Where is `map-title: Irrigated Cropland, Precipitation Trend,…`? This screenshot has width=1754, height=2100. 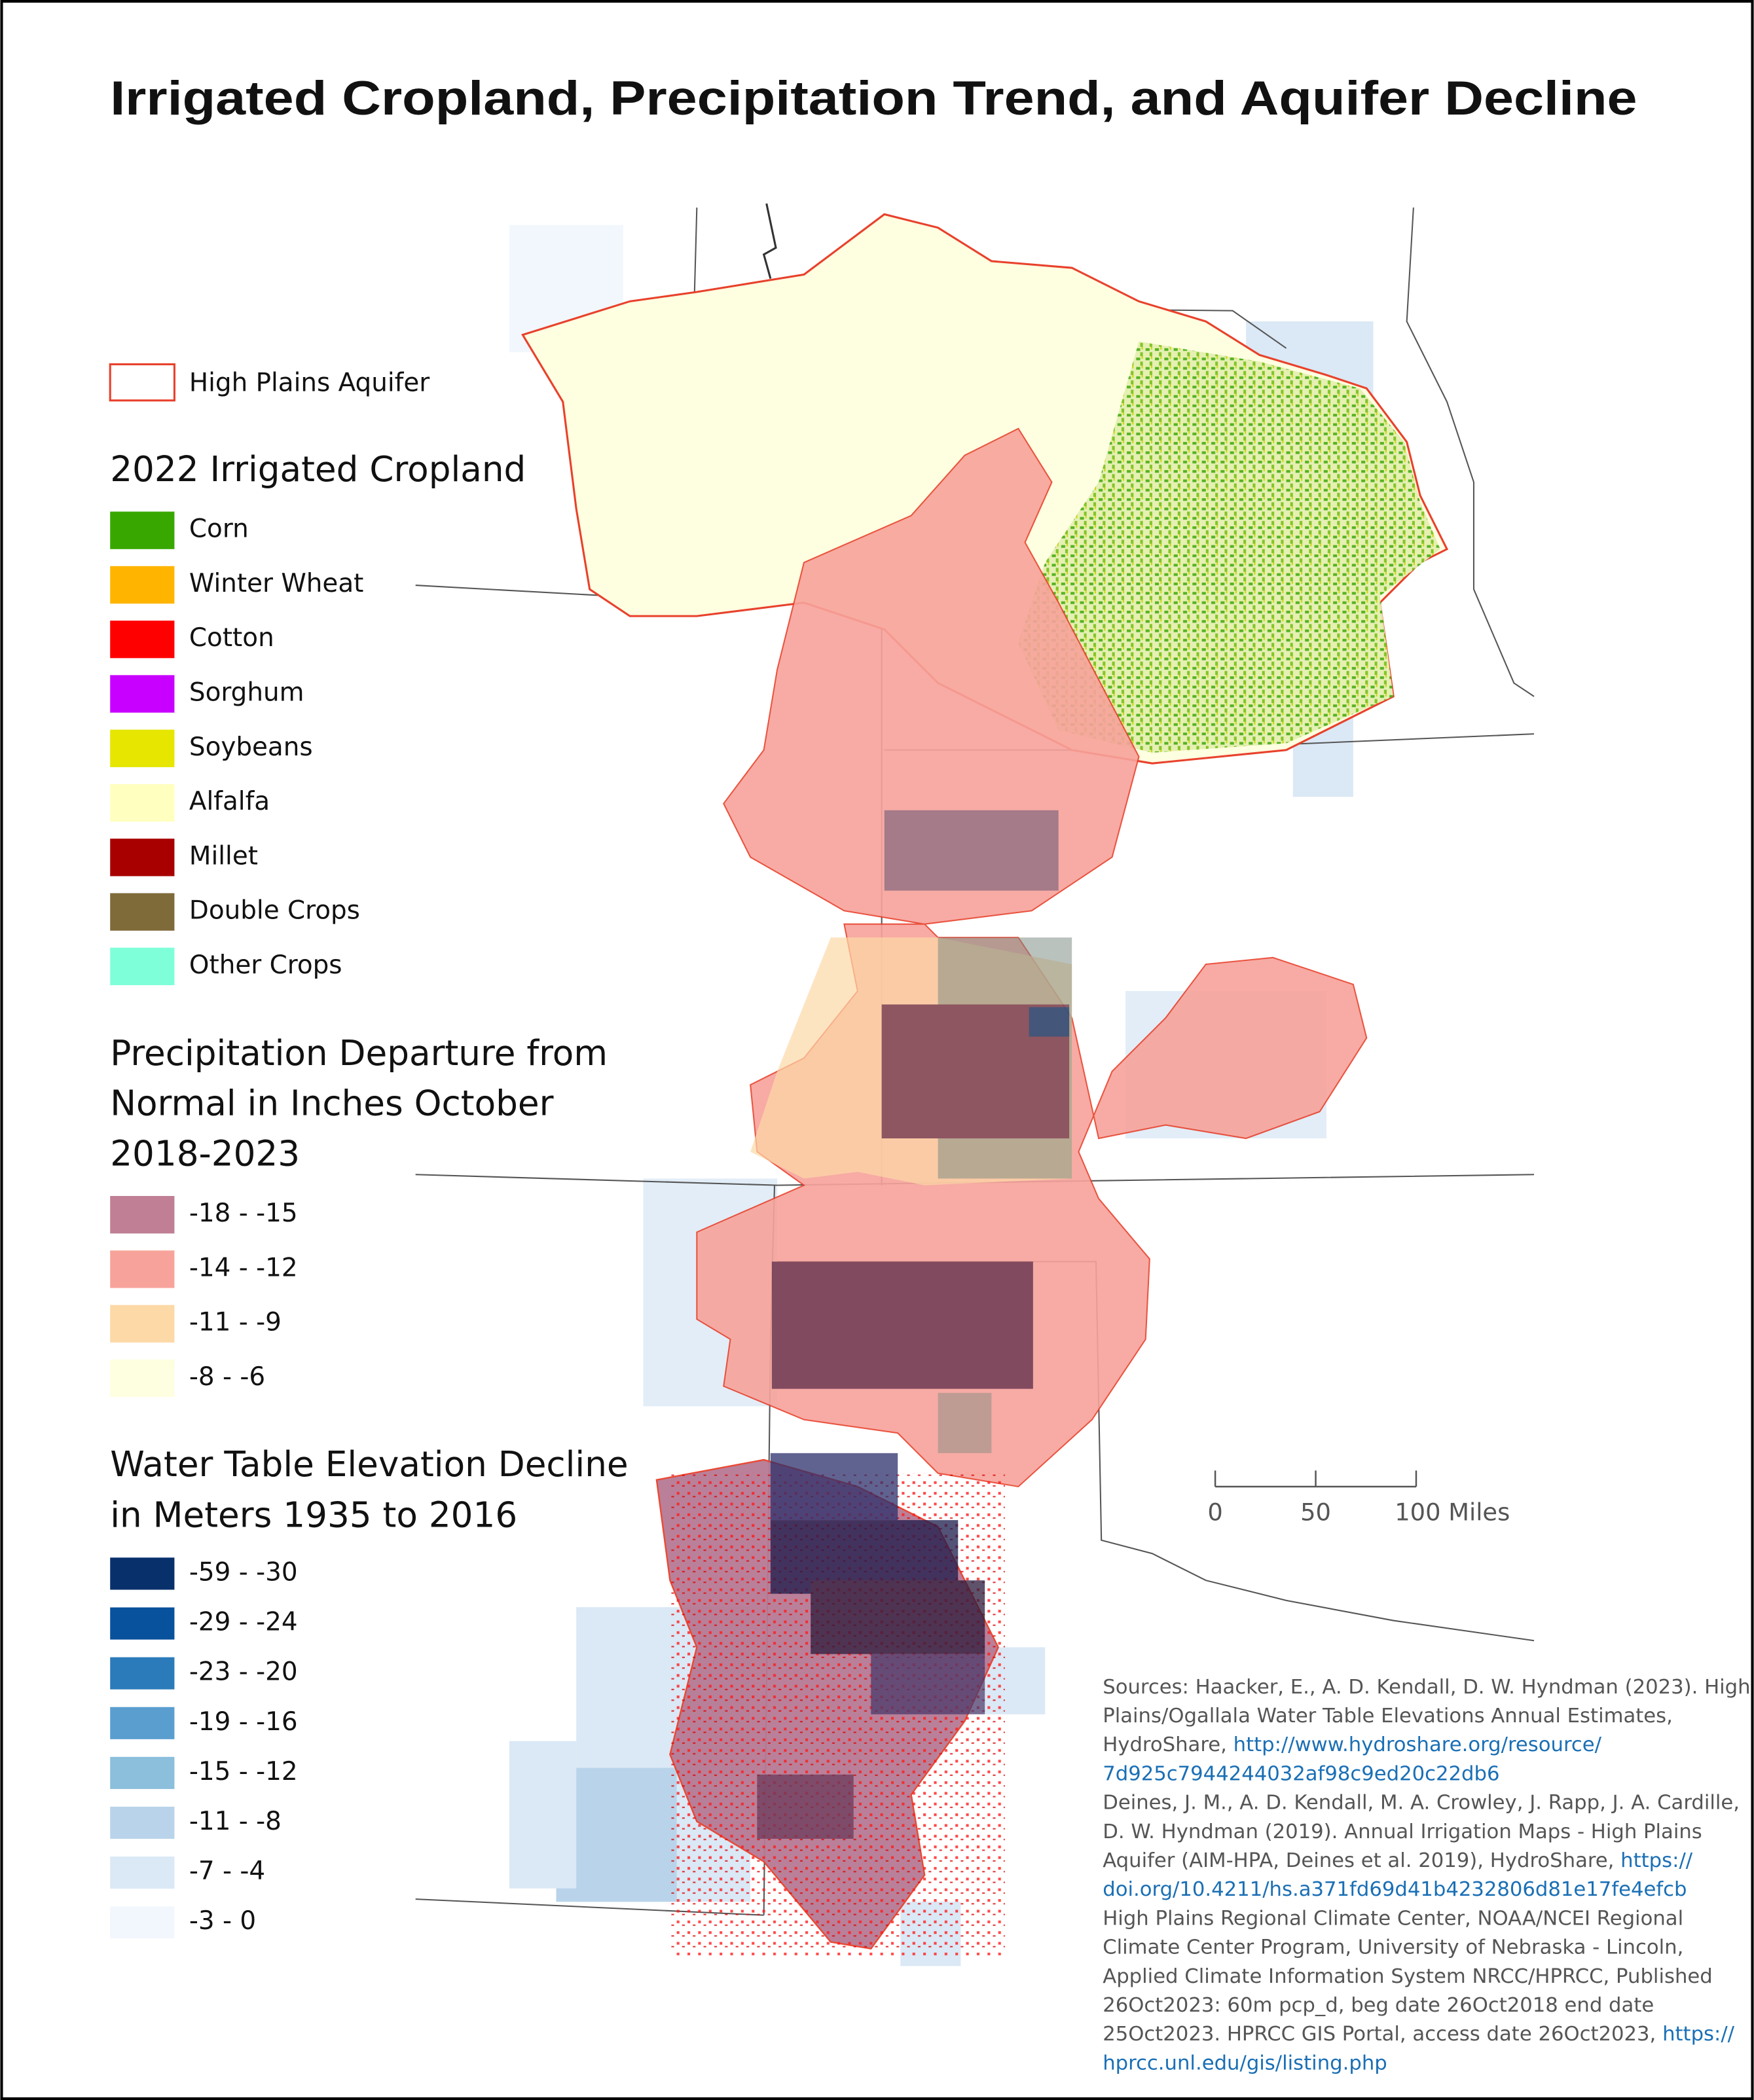 map-title: Irrigated Cropland, Precipitation Trend,… is located at coordinates (874, 98).